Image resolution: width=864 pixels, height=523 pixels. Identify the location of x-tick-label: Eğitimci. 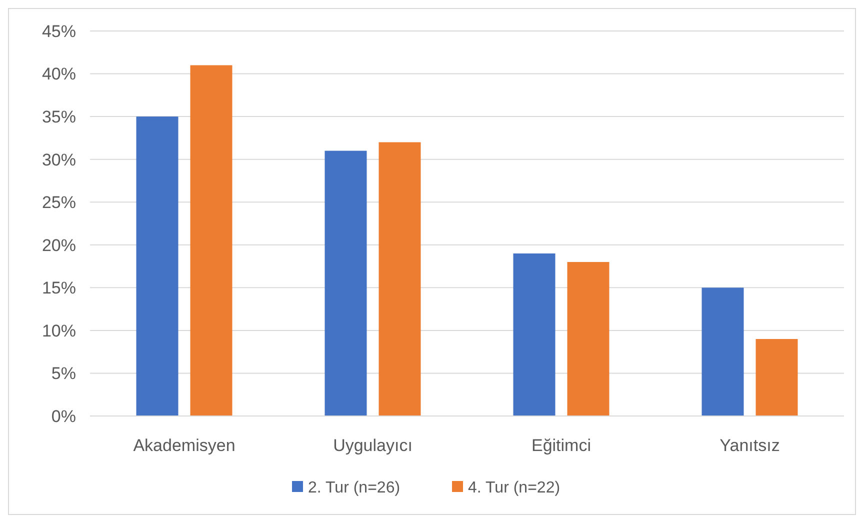
(561, 445).